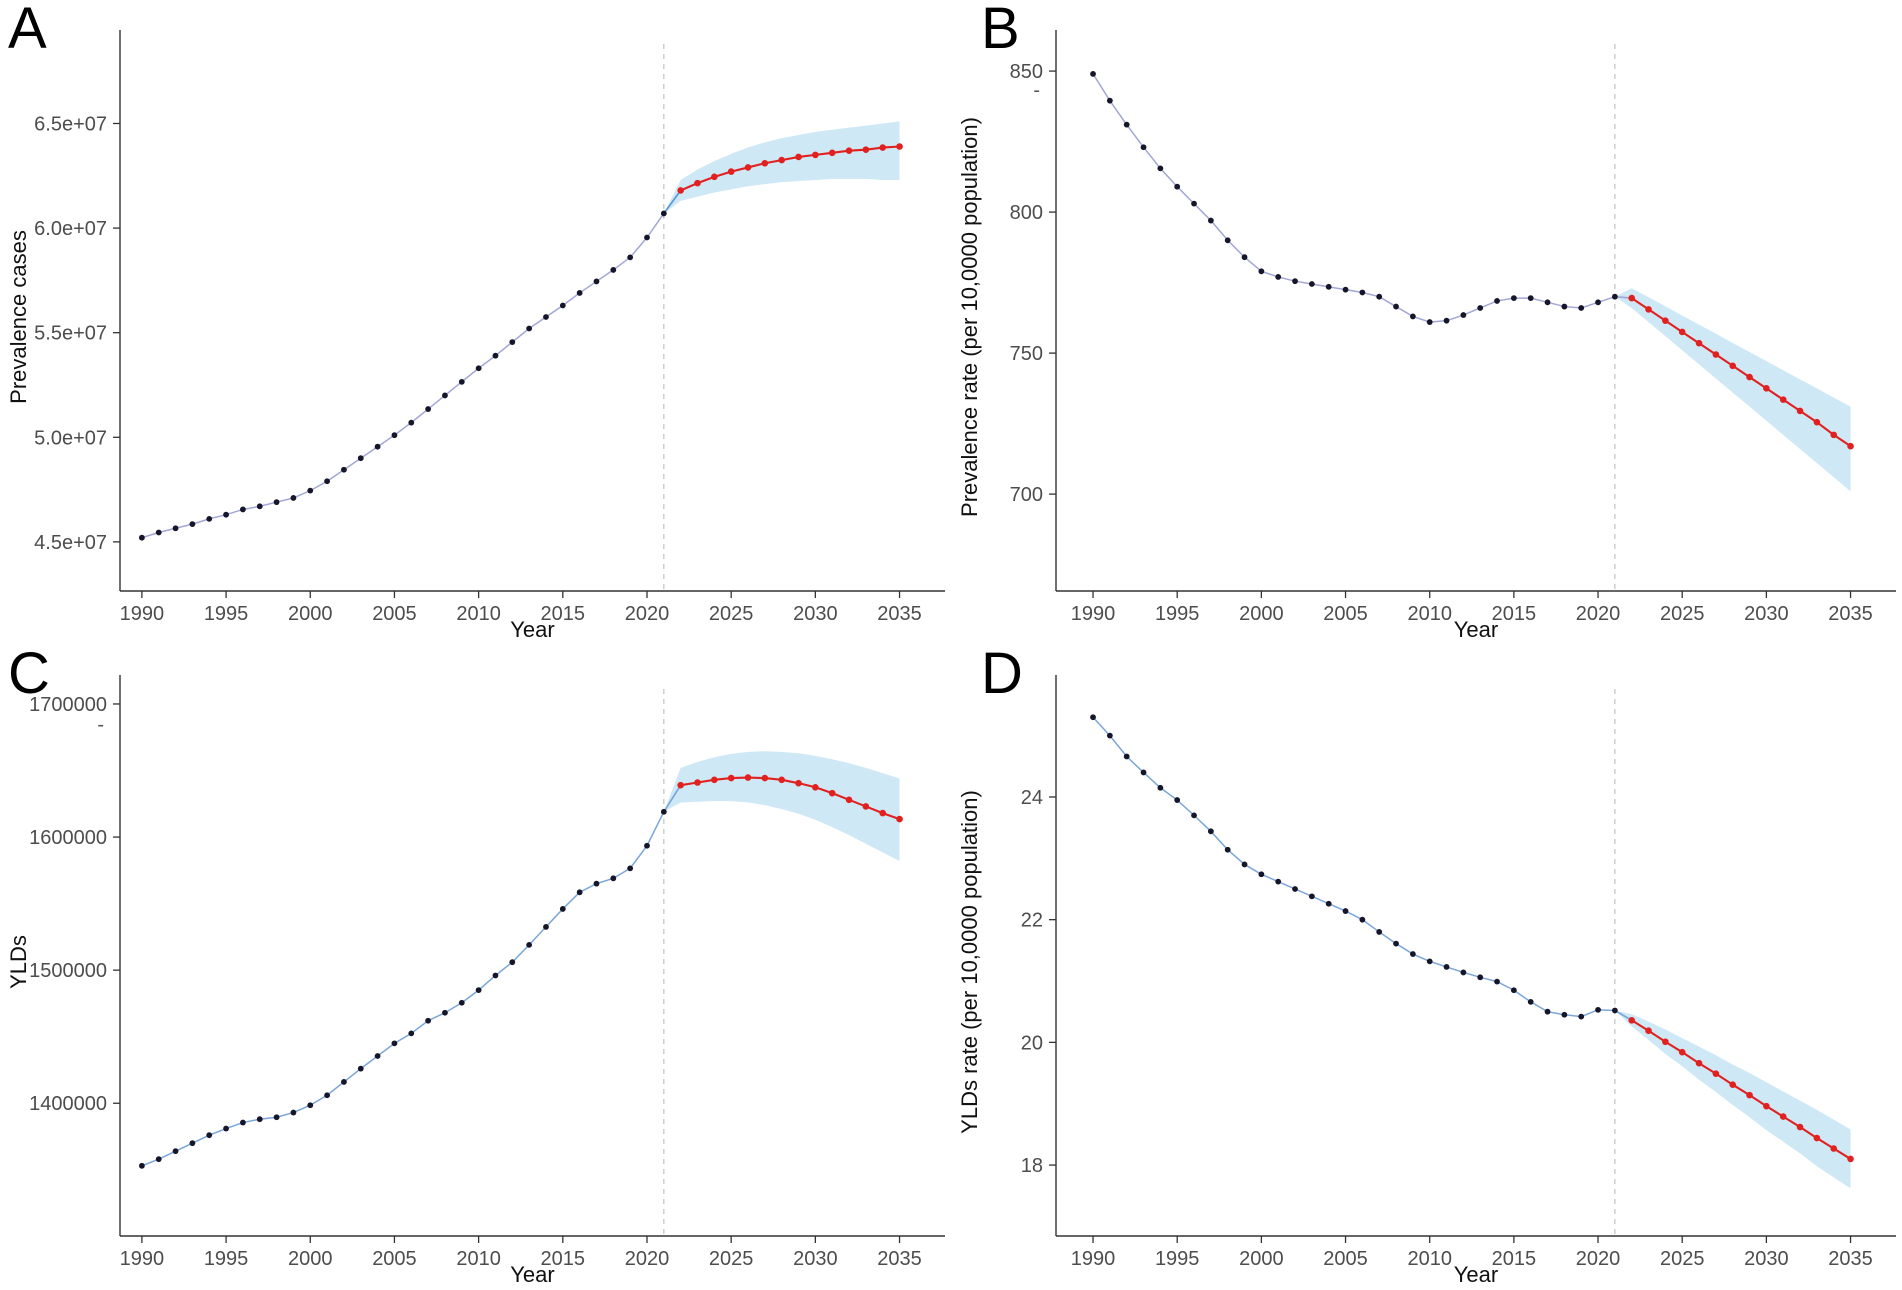 The height and width of the screenshot is (1290, 1902). What do you see at coordinates (1032, 1043) in the screenshot?
I see `y-tick-label: 20` at bounding box center [1032, 1043].